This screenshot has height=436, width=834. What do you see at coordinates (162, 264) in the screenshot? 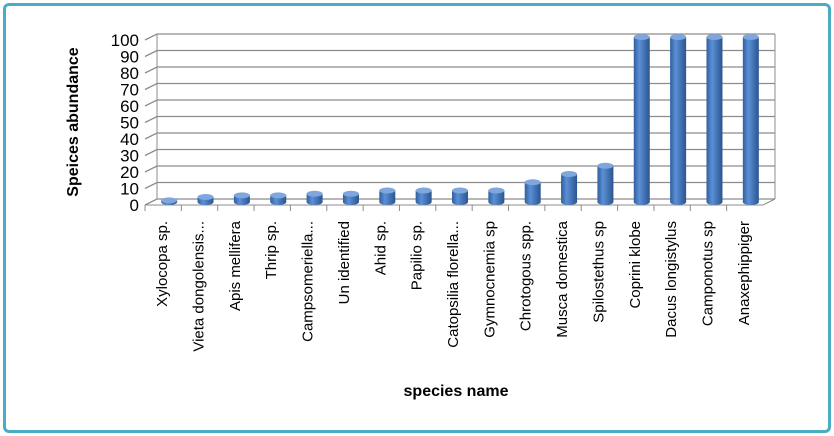
I see `x-tick-label: Xylocopa sp.` at bounding box center [162, 264].